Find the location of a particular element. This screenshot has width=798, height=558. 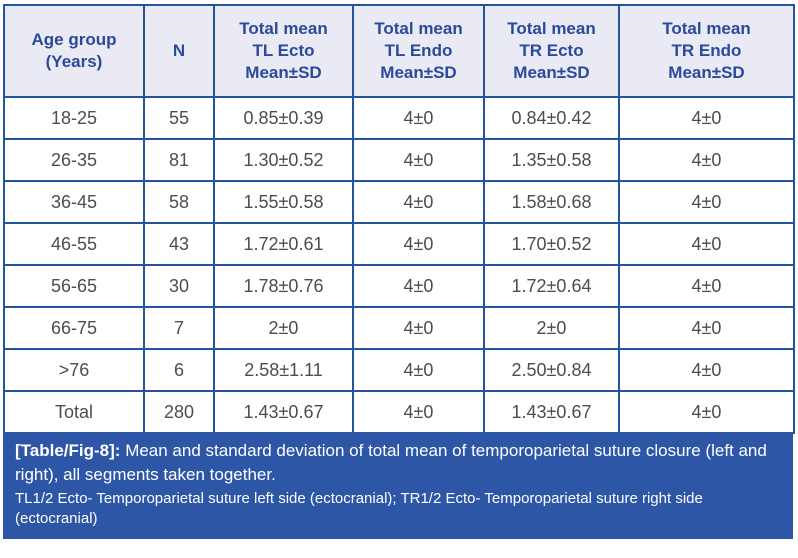

caption-label: [Table/Fig-8]: is located at coordinates (68, 450).